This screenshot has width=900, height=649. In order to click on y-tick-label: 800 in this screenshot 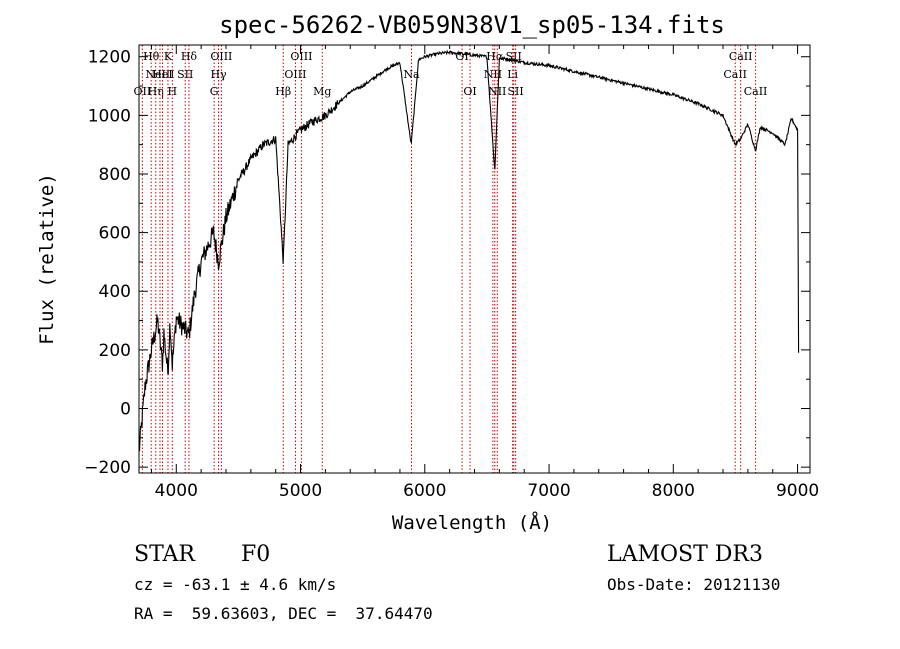, I will do `click(115, 175)`.